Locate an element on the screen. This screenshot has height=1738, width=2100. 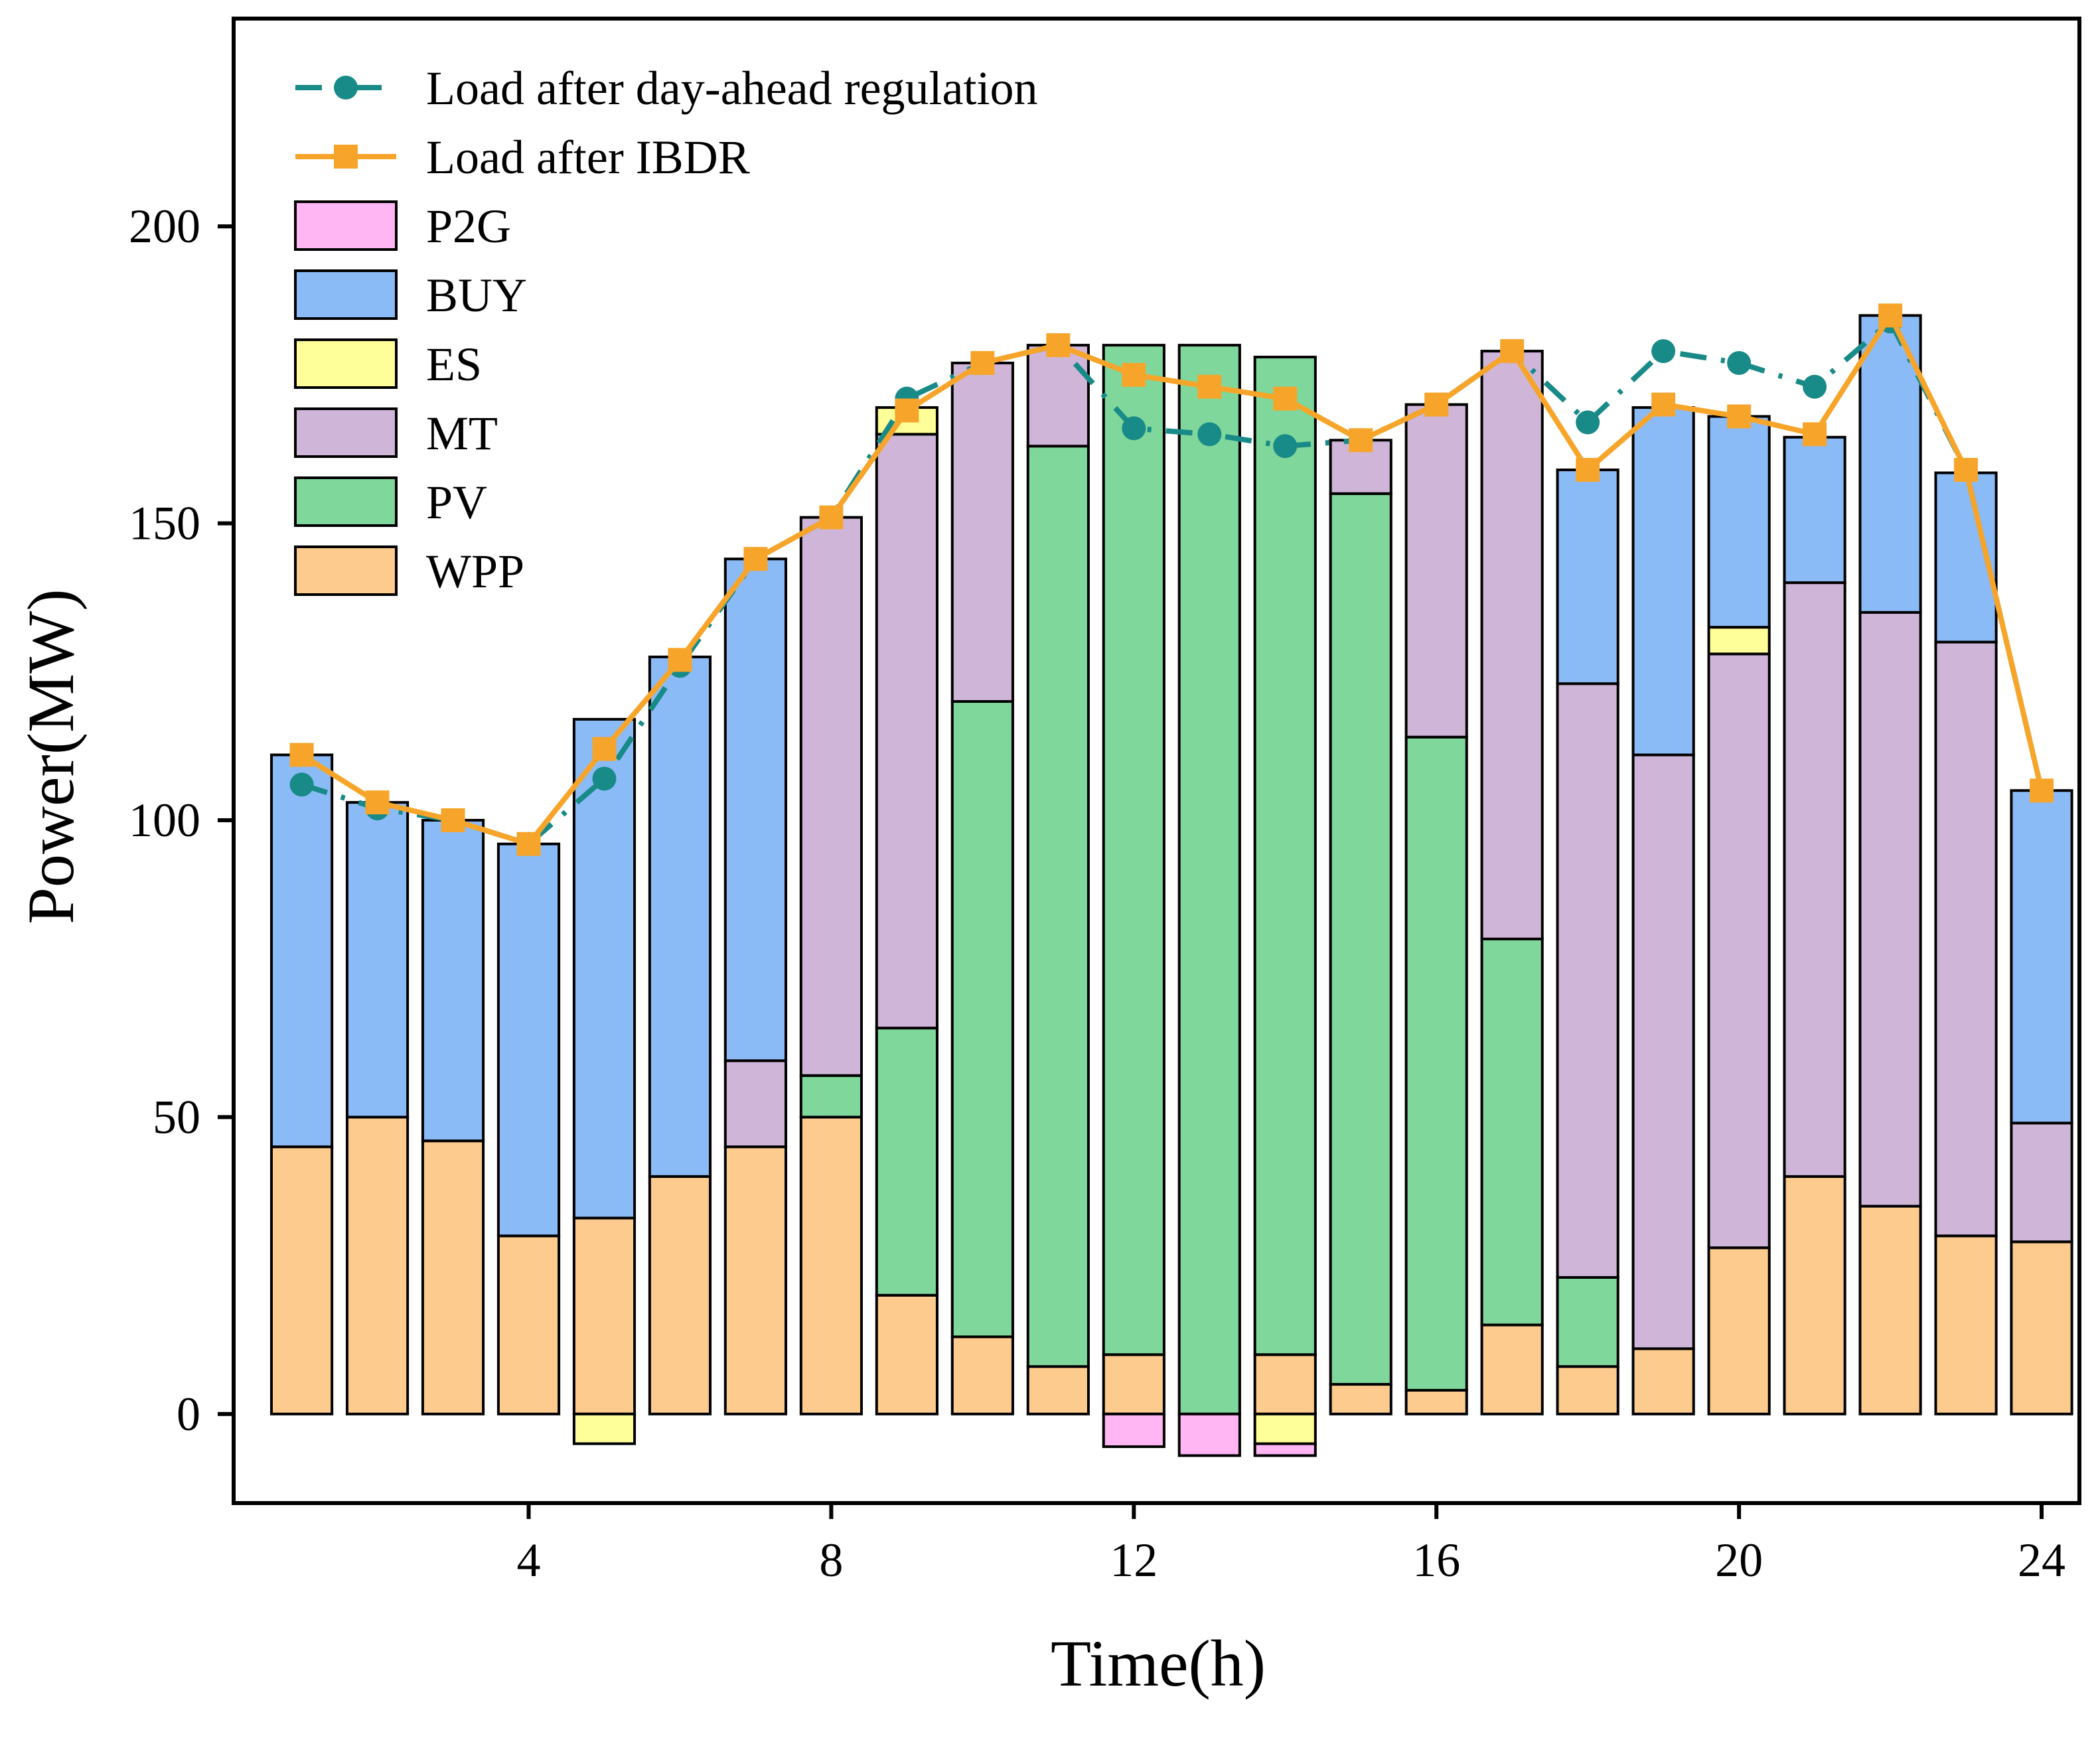
point-load-after-ibdr-h10 is located at coordinates (982, 362).